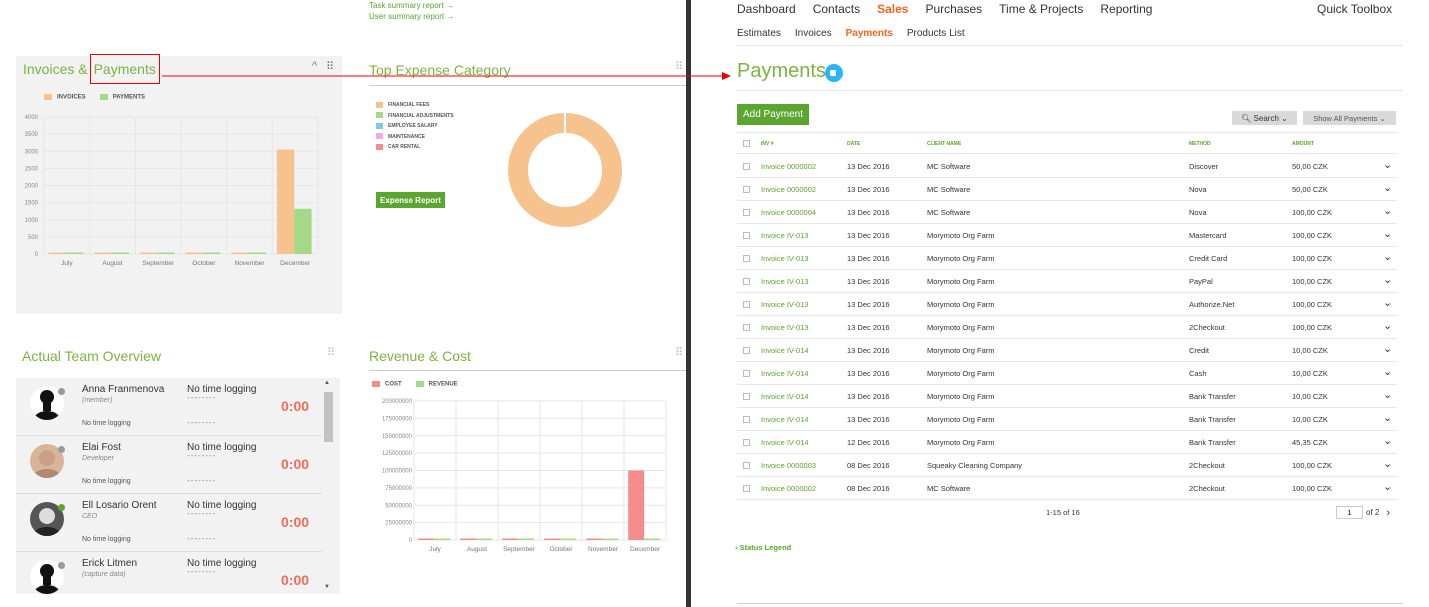  Describe the element at coordinates (1126, 9) in the screenshot. I see `nav-item-reporting: Reporting` at that location.